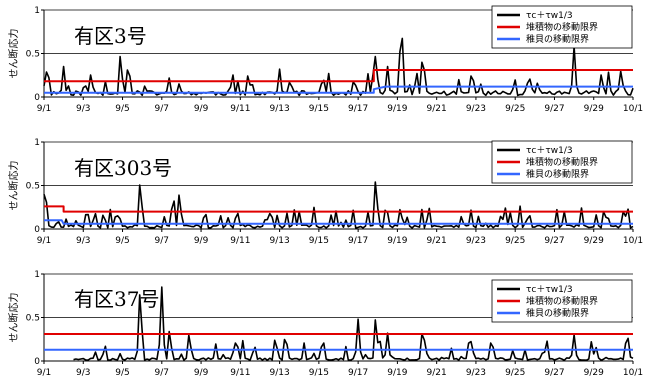 The height and width of the screenshot is (392, 657). I want to click on chart-title: 有区37号, so click(116, 299).